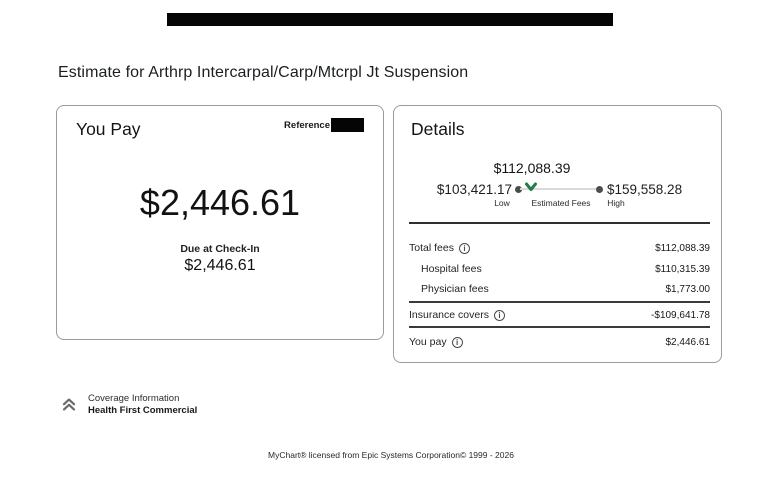 This screenshot has height=480, width=782. What do you see at coordinates (559, 269) in the screenshot?
I see `table-row-hospital-fees: Hospital fees $110,315.39` at bounding box center [559, 269].